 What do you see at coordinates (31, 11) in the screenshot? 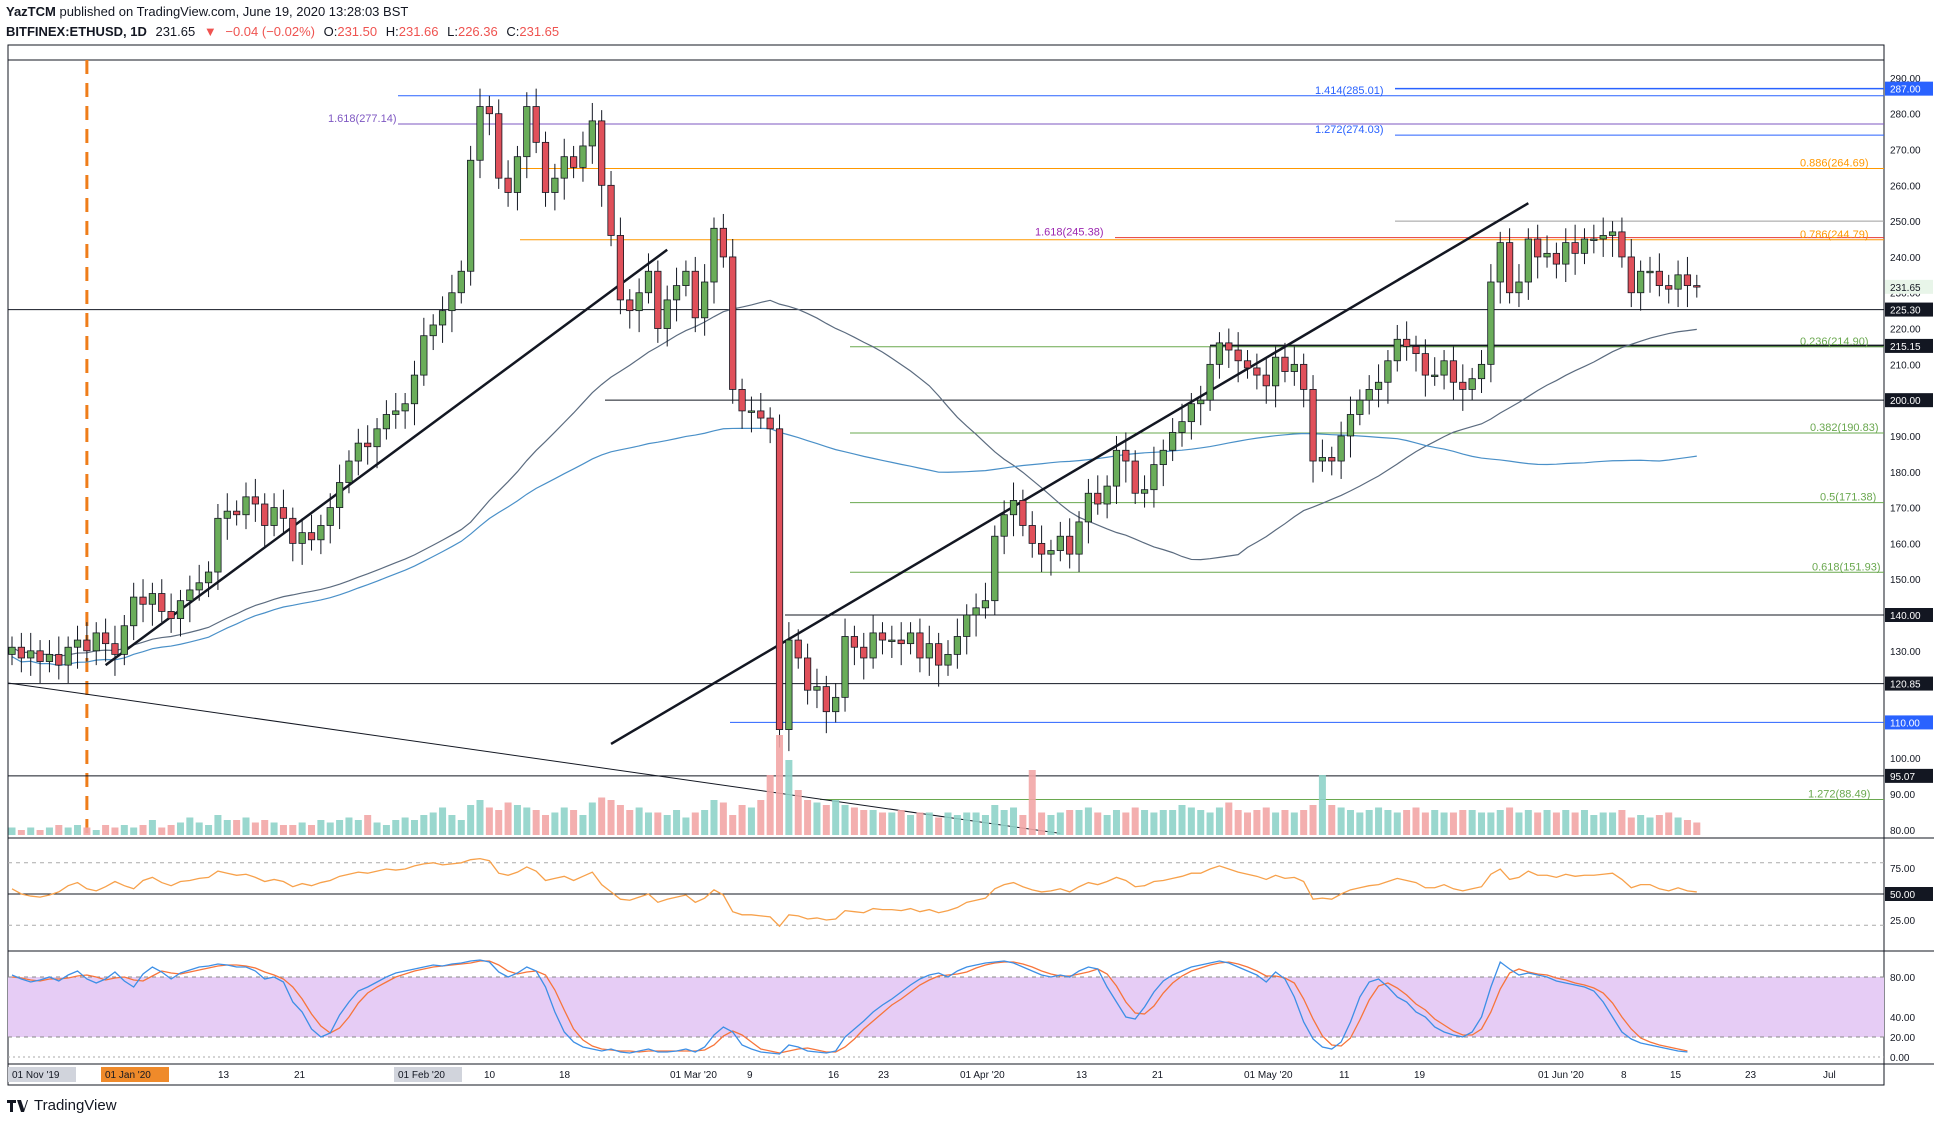
I see `publisher-name: YazTCM` at bounding box center [31, 11].